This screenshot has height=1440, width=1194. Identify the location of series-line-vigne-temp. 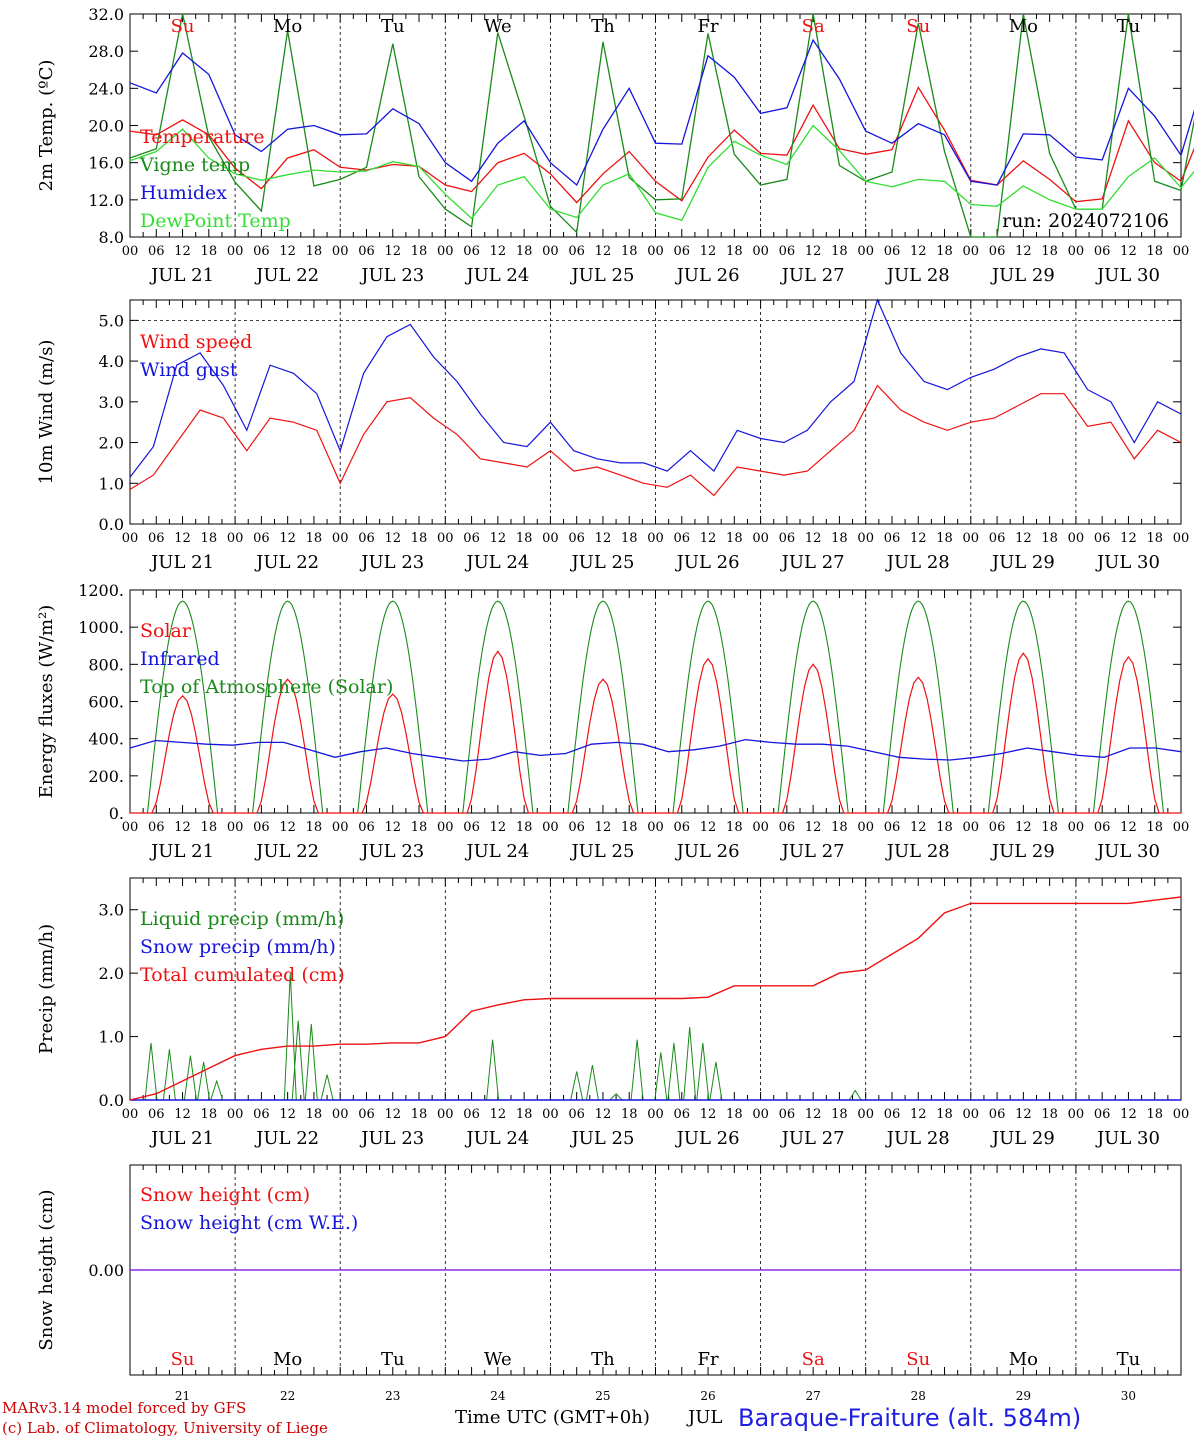
(661, 125).